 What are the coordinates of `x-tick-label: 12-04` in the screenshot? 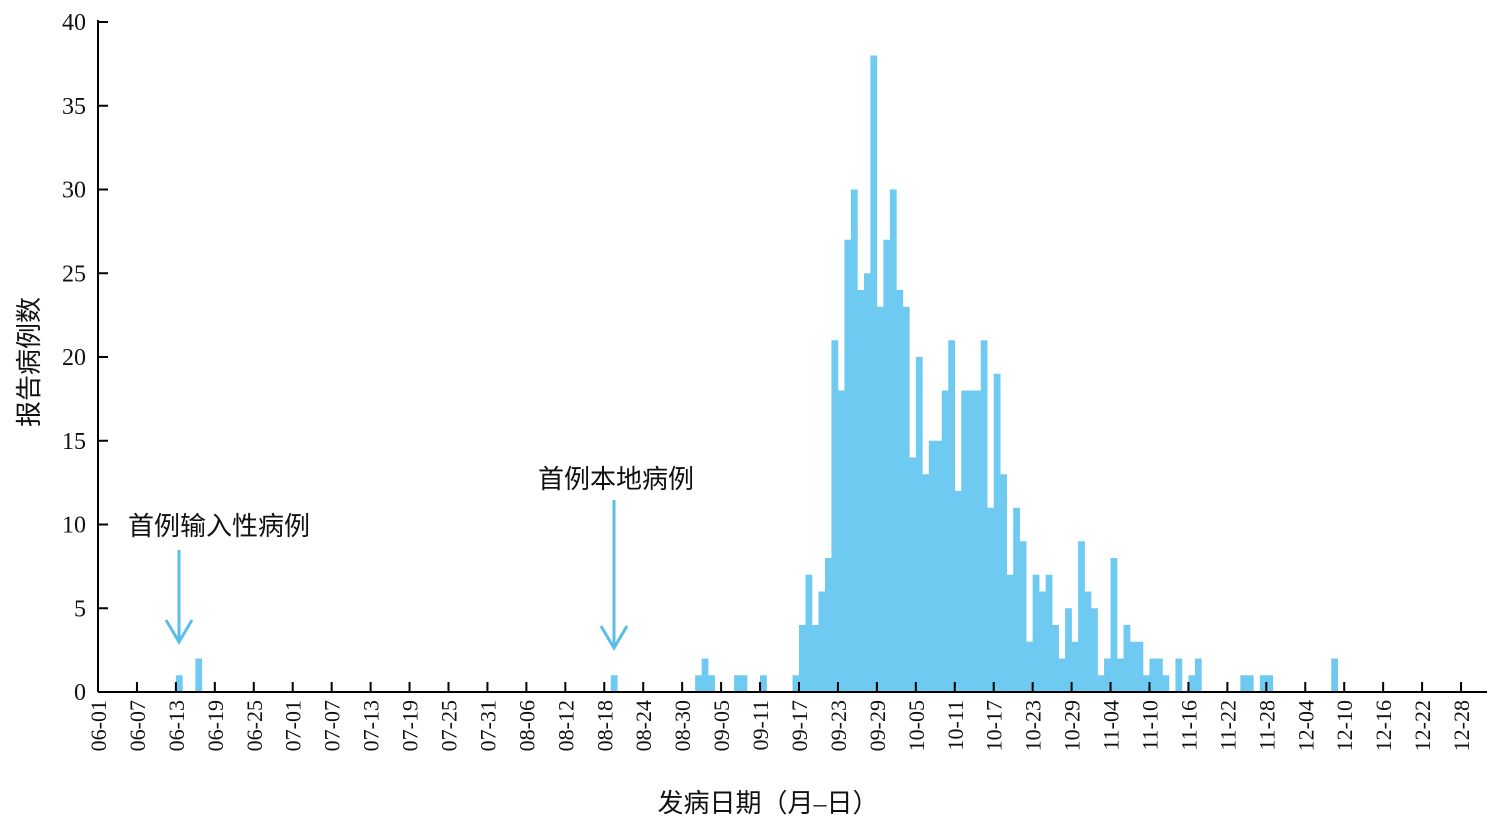 It's located at (1305, 725).